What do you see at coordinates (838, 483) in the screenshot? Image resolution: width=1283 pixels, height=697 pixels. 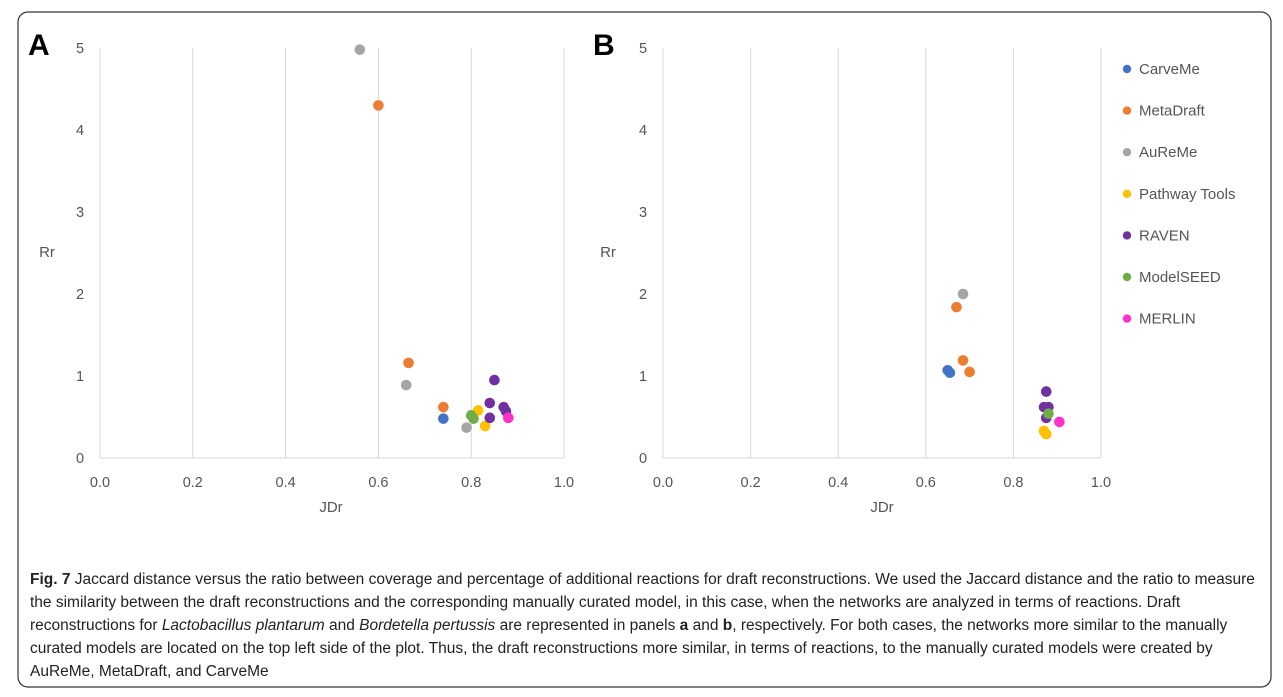 I see `panel-b-x-tick-label: 0.4` at bounding box center [838, 483].